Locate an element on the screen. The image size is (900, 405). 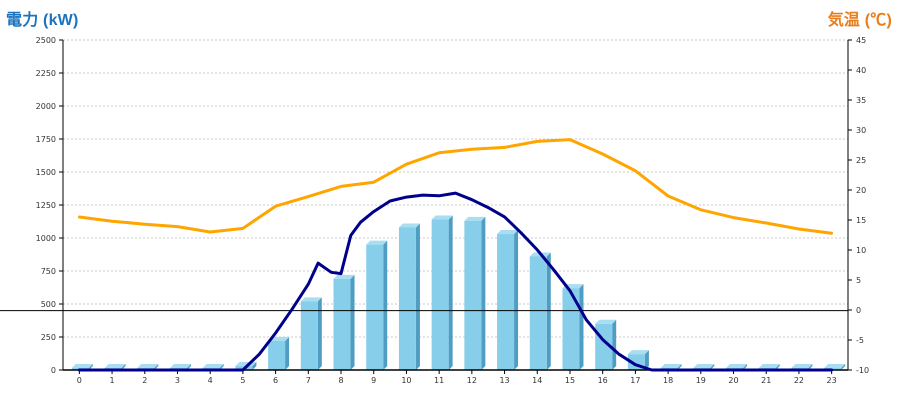
x-tick-label: 23 is located at coordinates (832, 380).